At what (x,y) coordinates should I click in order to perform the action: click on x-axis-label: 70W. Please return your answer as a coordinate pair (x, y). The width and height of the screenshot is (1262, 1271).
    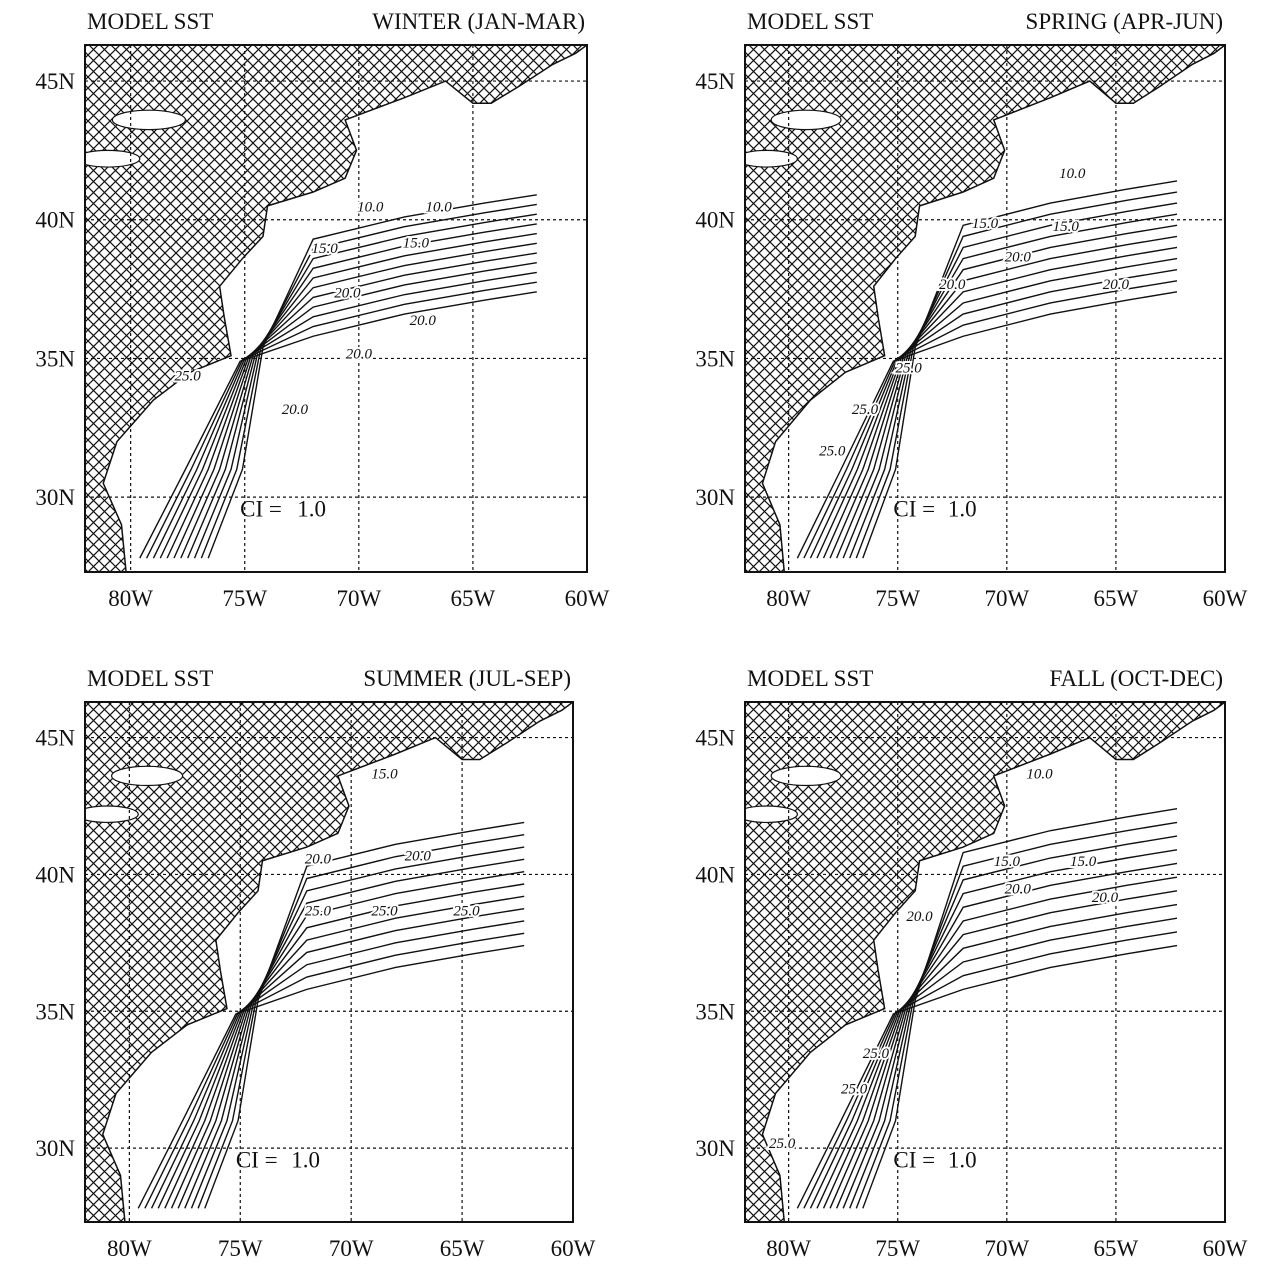
    Looking at the image, I should click on (358, 598).